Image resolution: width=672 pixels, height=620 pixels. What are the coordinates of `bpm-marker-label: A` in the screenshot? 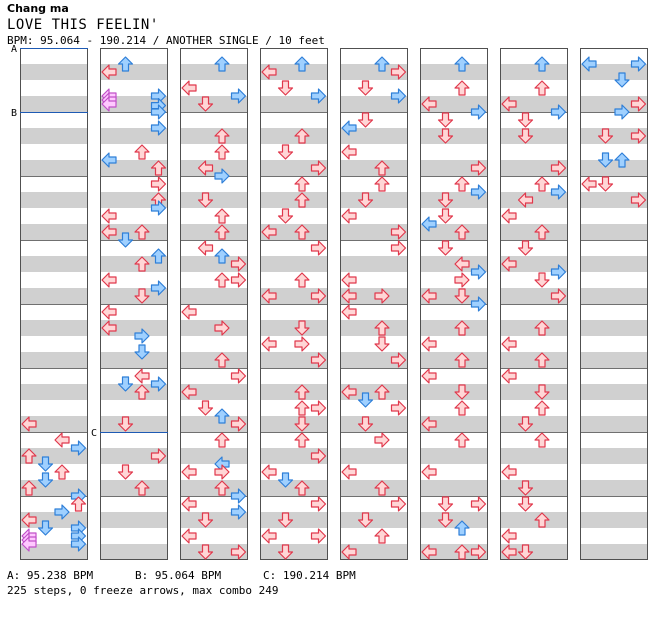 It's located at (14, 49).